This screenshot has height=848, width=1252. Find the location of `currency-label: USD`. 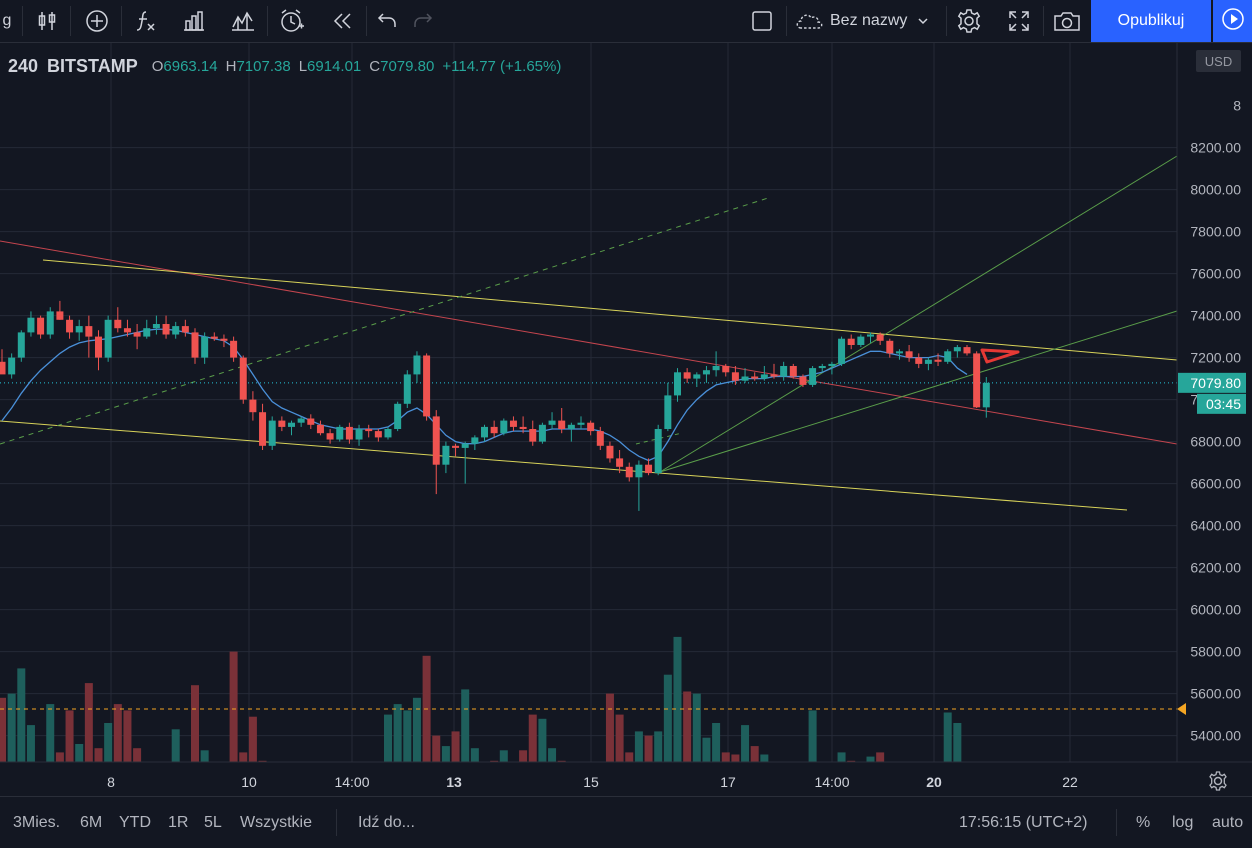

currency-label: USD is located at coordinates (1218, 61).